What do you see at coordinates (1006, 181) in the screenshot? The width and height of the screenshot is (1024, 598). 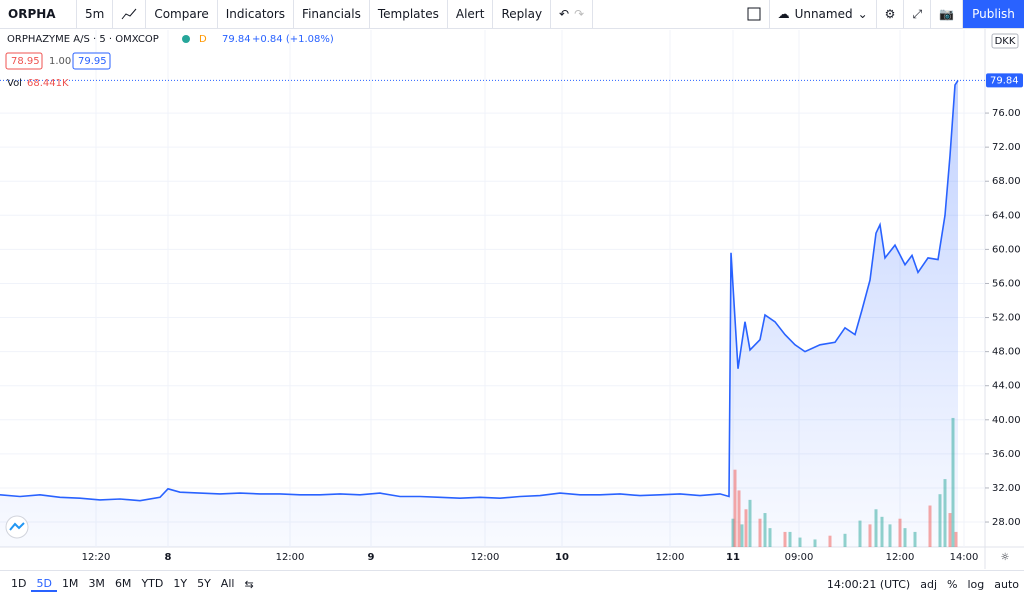 I see `y-tick-label: 68.00` at bounding box center [1006, 181].